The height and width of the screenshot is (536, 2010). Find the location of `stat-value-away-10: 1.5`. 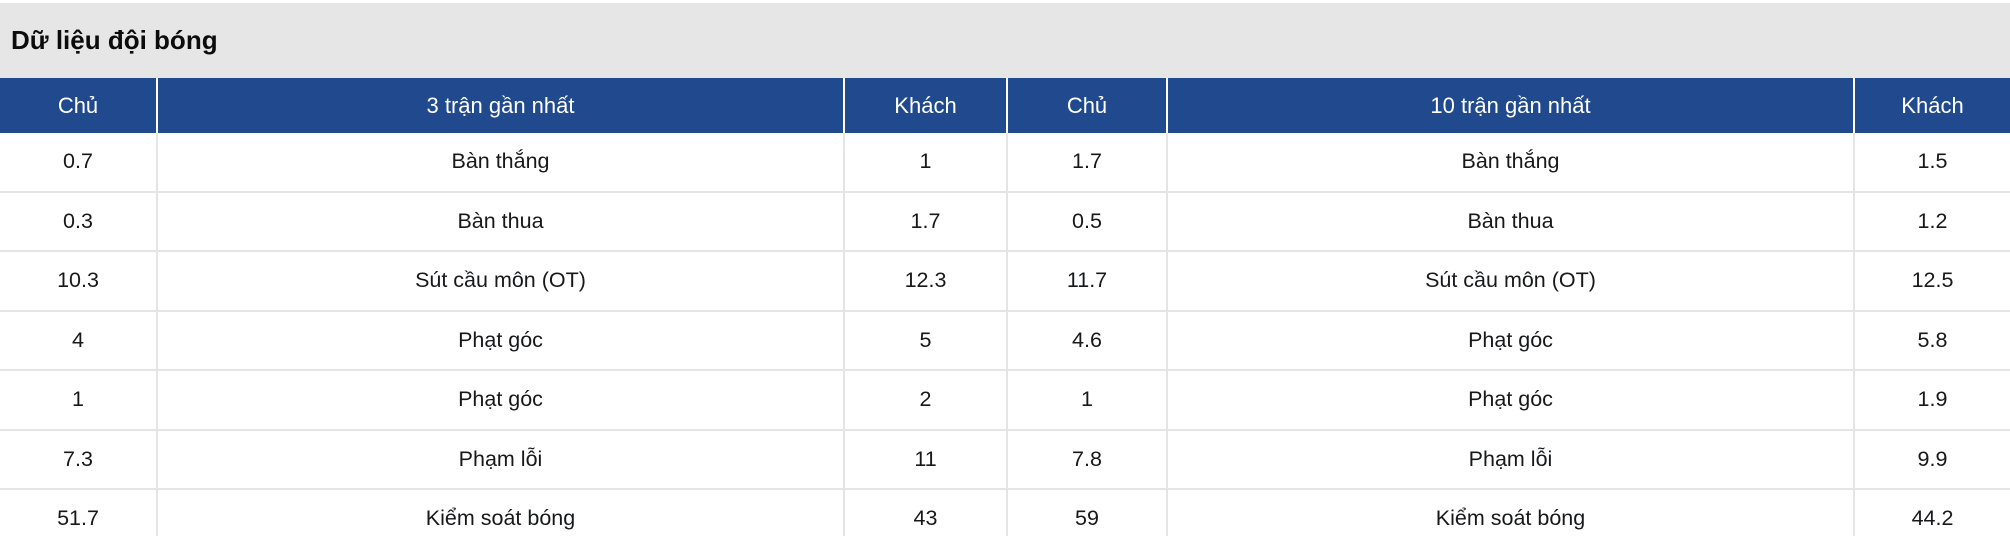

stat-value-away-10: 1.5 is located at coordinates (1931, 163).